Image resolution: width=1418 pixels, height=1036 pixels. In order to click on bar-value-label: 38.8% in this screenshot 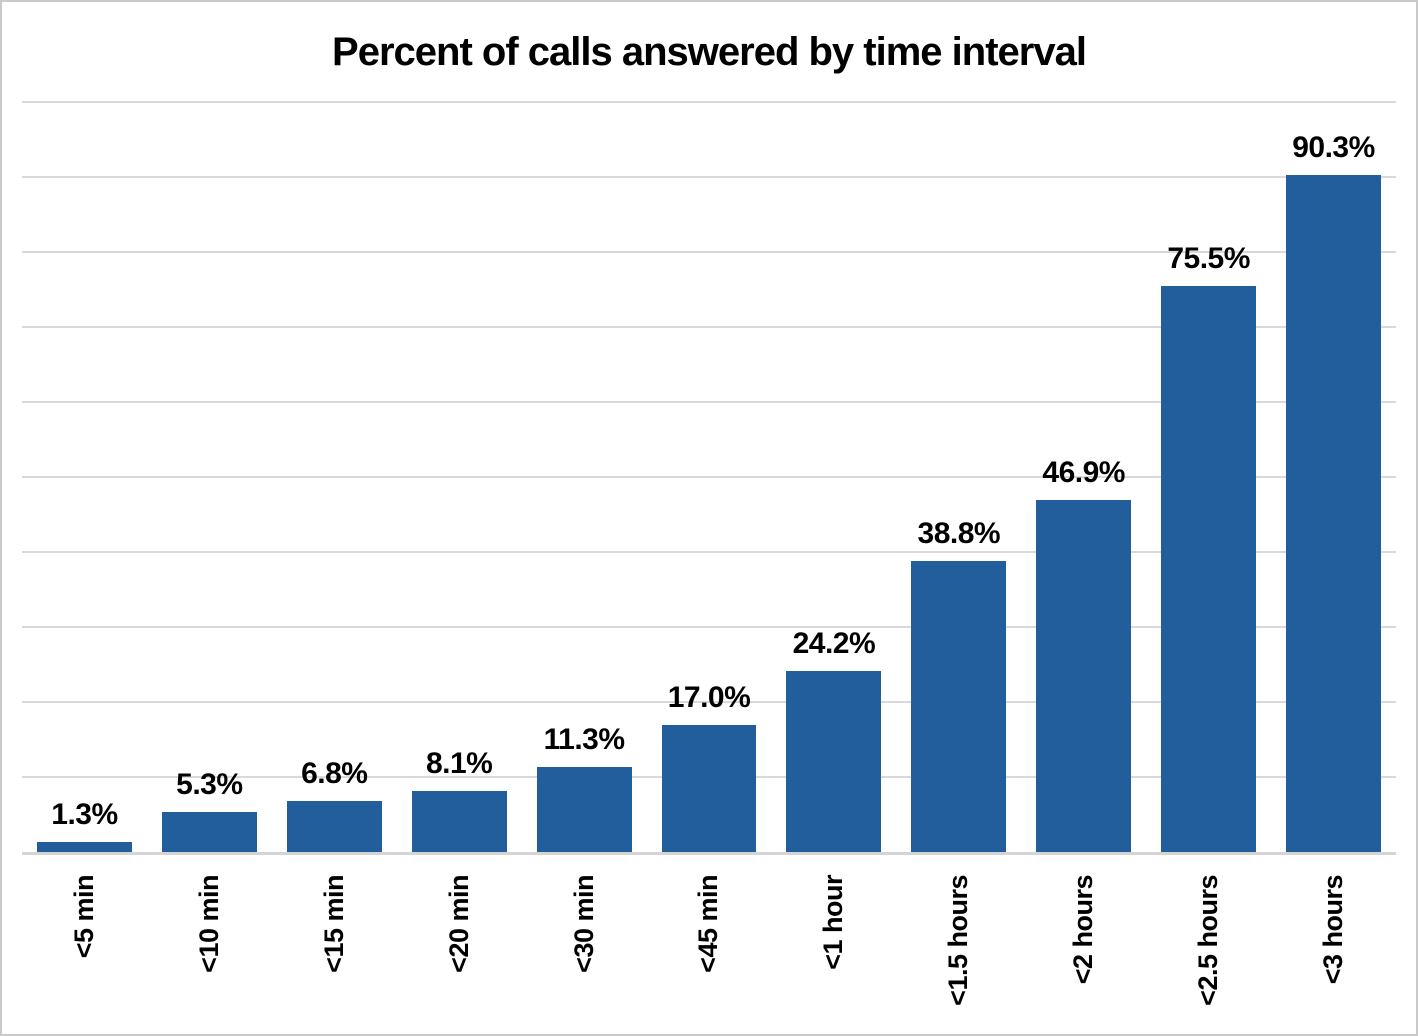, I will do `click(959, 533)`.